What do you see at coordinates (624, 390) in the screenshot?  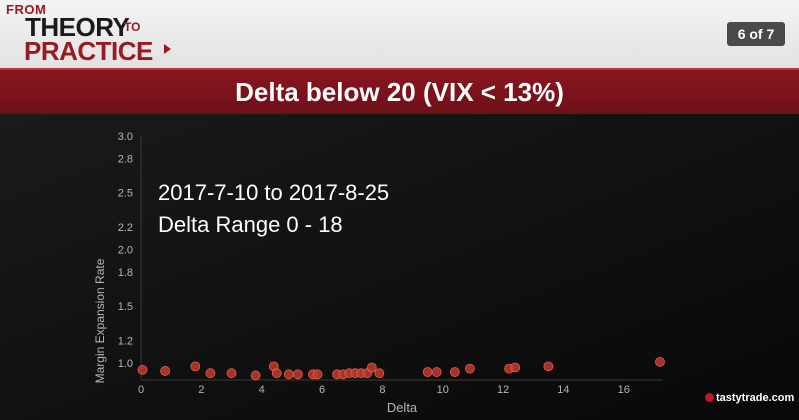 I see `x-tick-label: 16` at bounding box center [624, 390].